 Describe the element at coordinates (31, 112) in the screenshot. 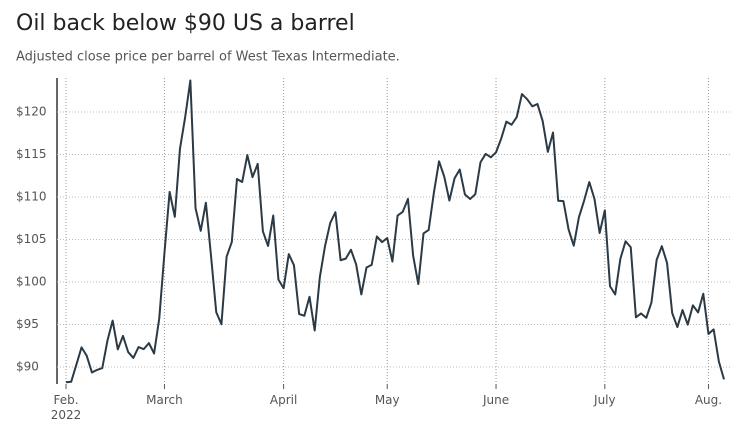

I see `y-tick-label: $120` at that location.